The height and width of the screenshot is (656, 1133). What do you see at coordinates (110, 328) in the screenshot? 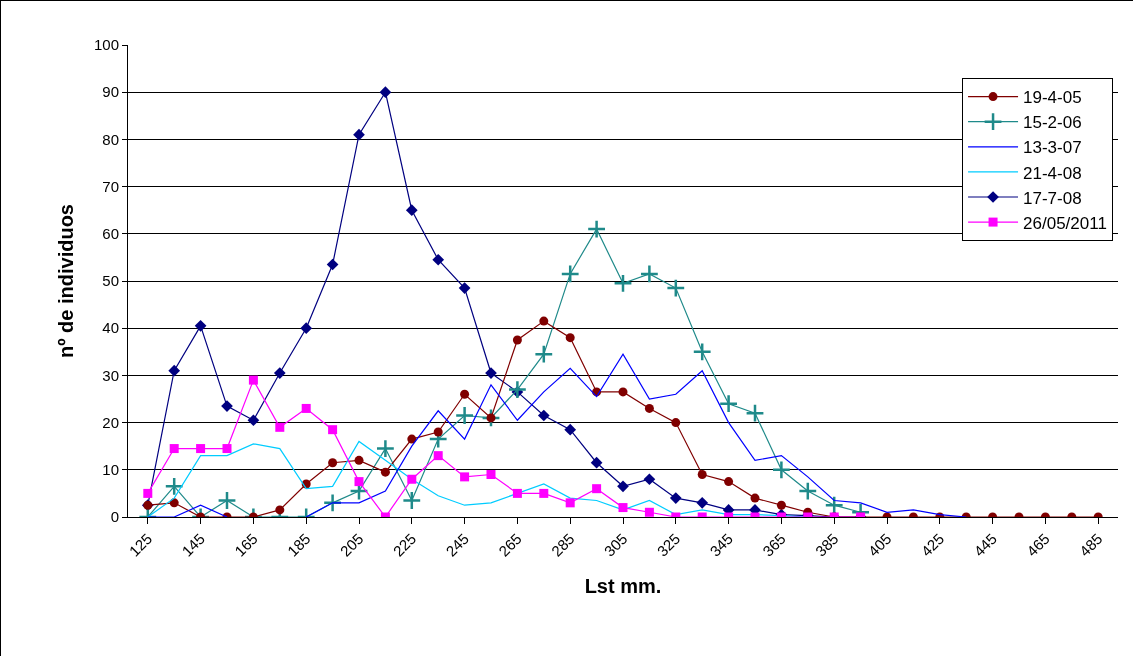
I see `y-tick-label: 40` at bounding box center [110, 328].